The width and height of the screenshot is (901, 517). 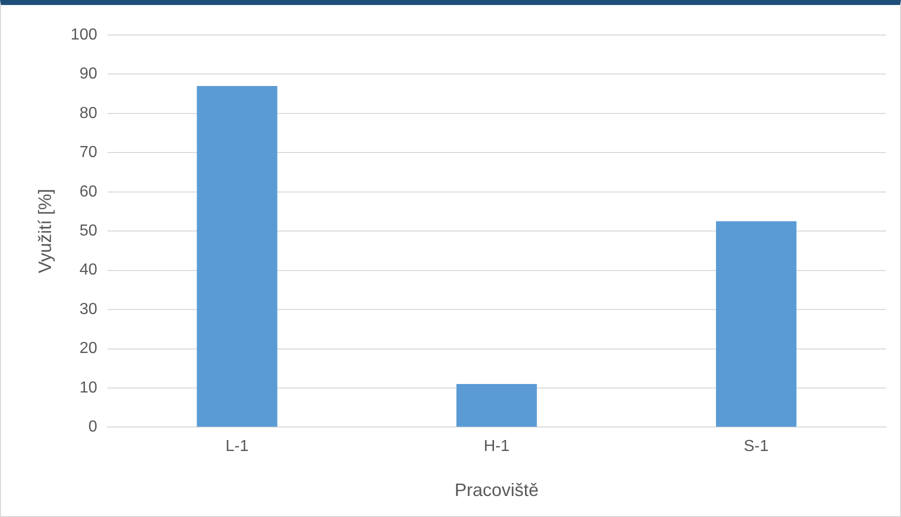 What do you see at coordinates (89, 113) in the screenshot?
I see `y-tick-label: 80` at bounding box center [89, 113].